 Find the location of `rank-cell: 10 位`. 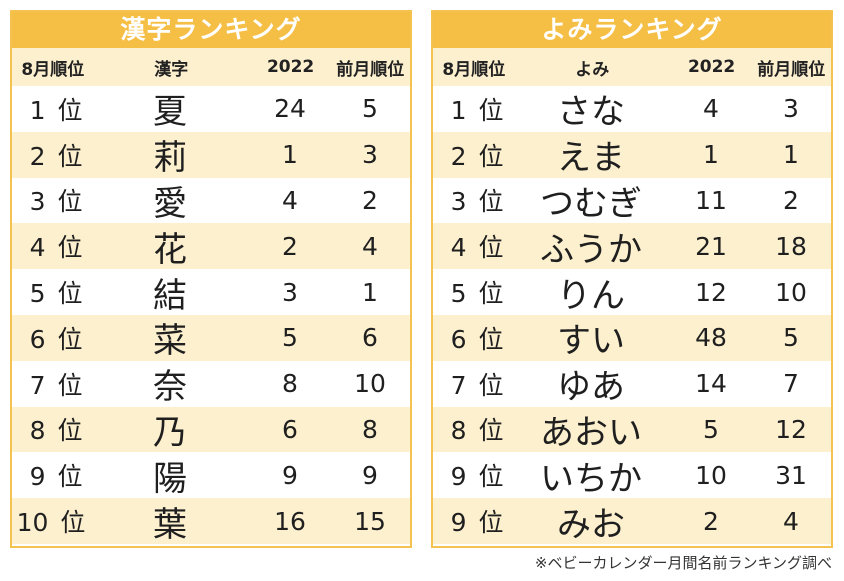

rank-cell: 10 位 is located at coordinates (51, 521).